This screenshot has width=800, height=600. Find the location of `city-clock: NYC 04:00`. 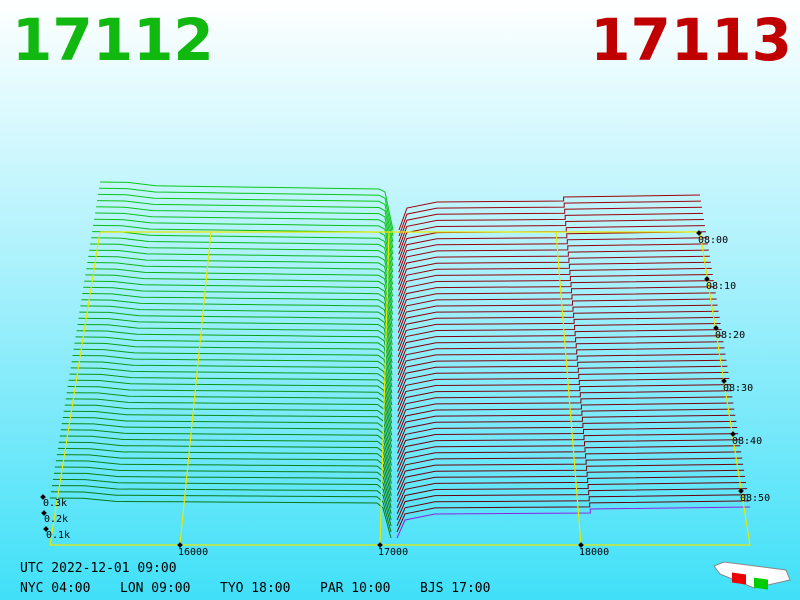

city-clock: NYC 04:00 is located at coordinates (55, 588).